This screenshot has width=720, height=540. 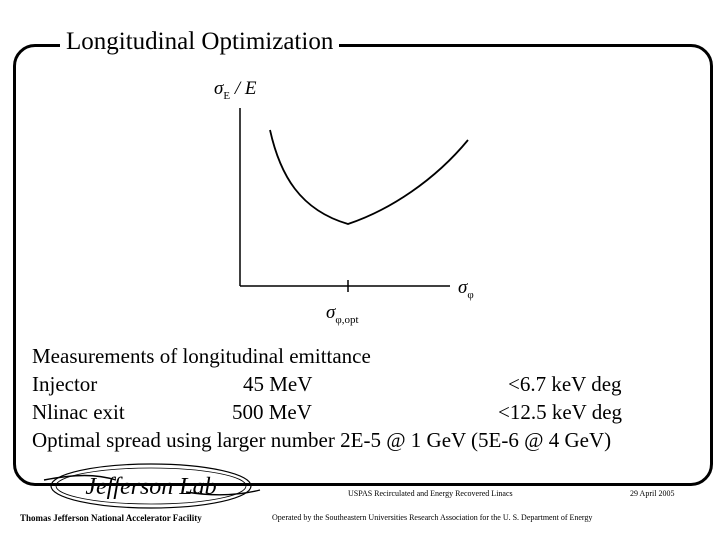 I want to click on logo-text: Jefferson Lab, so click(x=150, y=487).